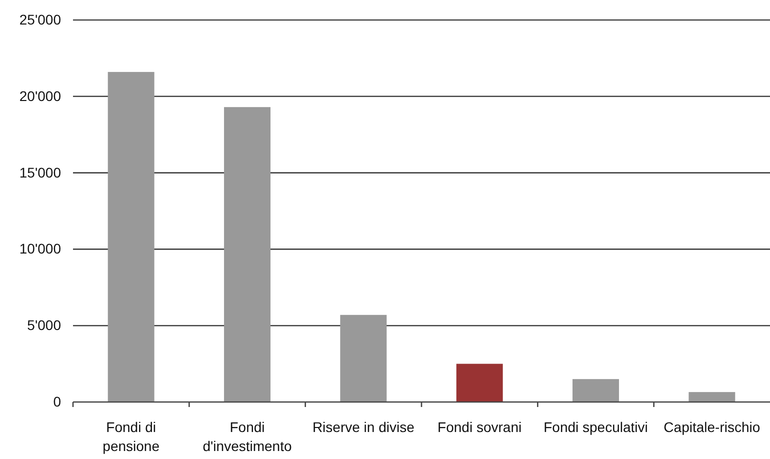 The height and width of the screenshot is (459, 770). What do you see at coordinates (247, 436) in the screenshot?
I see `x-tick-label: Fondi d'investimento` at bounding box center [247, 436].